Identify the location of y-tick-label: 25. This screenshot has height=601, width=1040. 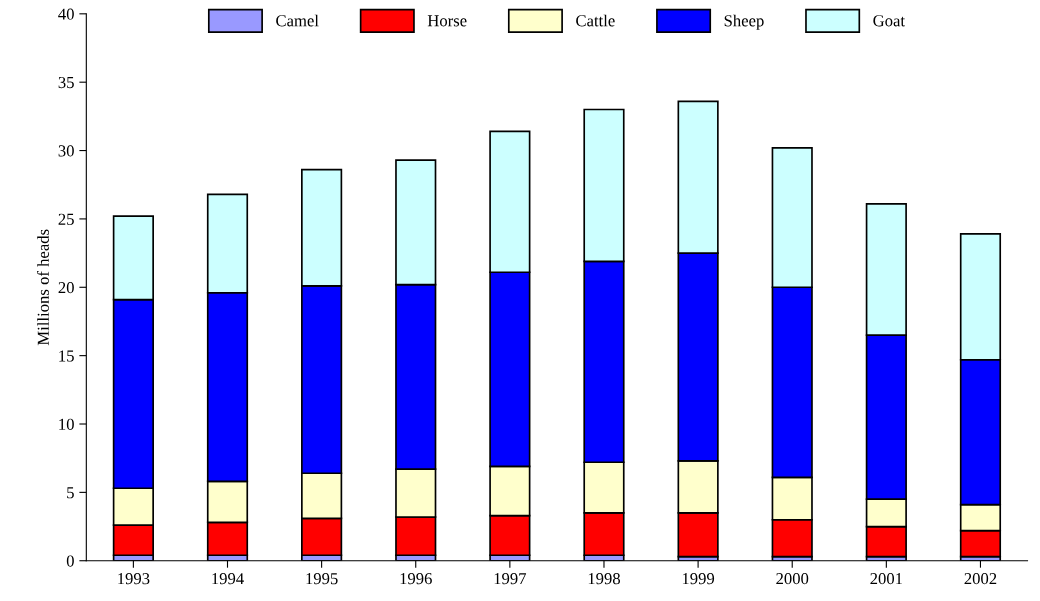
(66, 219).